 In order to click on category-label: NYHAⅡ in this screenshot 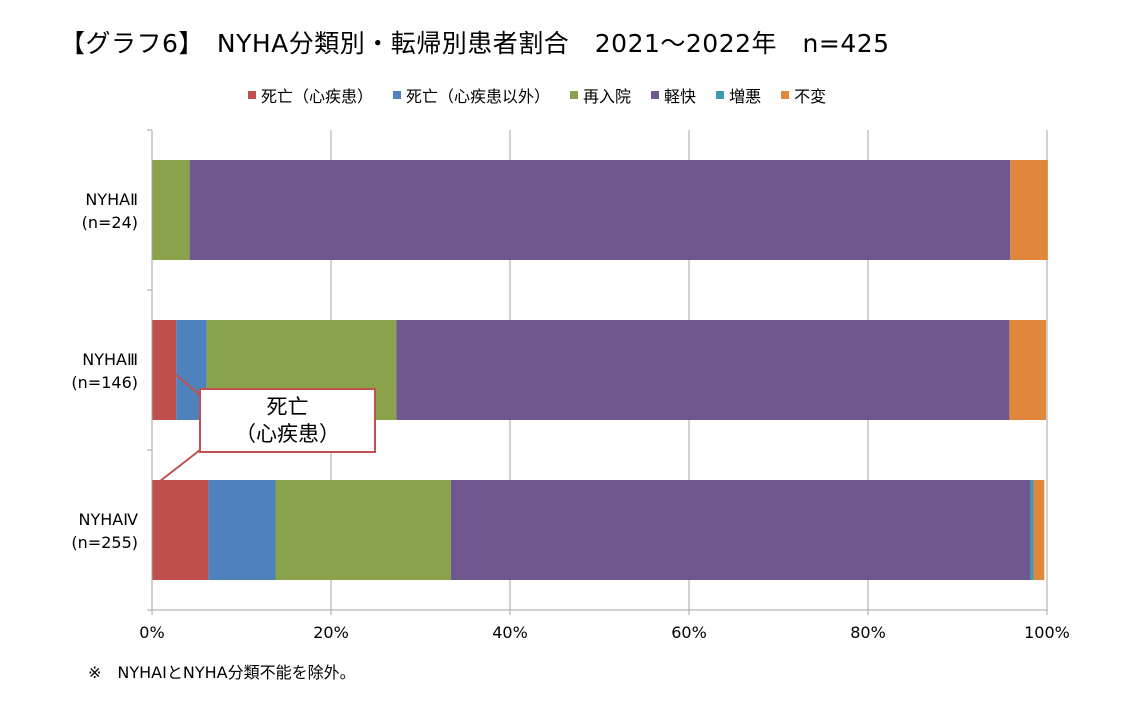, I will do `click(111, 199)`.